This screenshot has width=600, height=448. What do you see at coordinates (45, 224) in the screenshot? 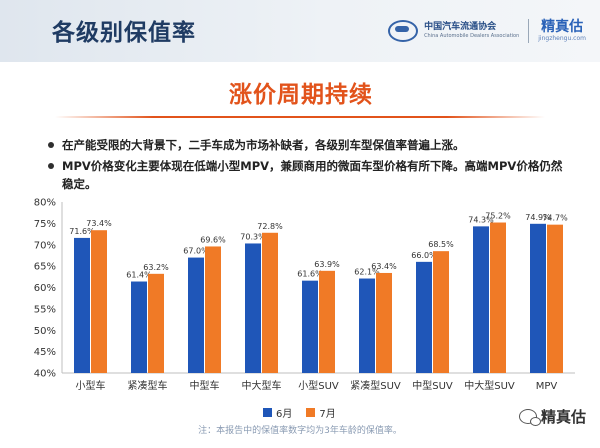
I see `y-tick-label: 75%` at bounding box center [45, 224].